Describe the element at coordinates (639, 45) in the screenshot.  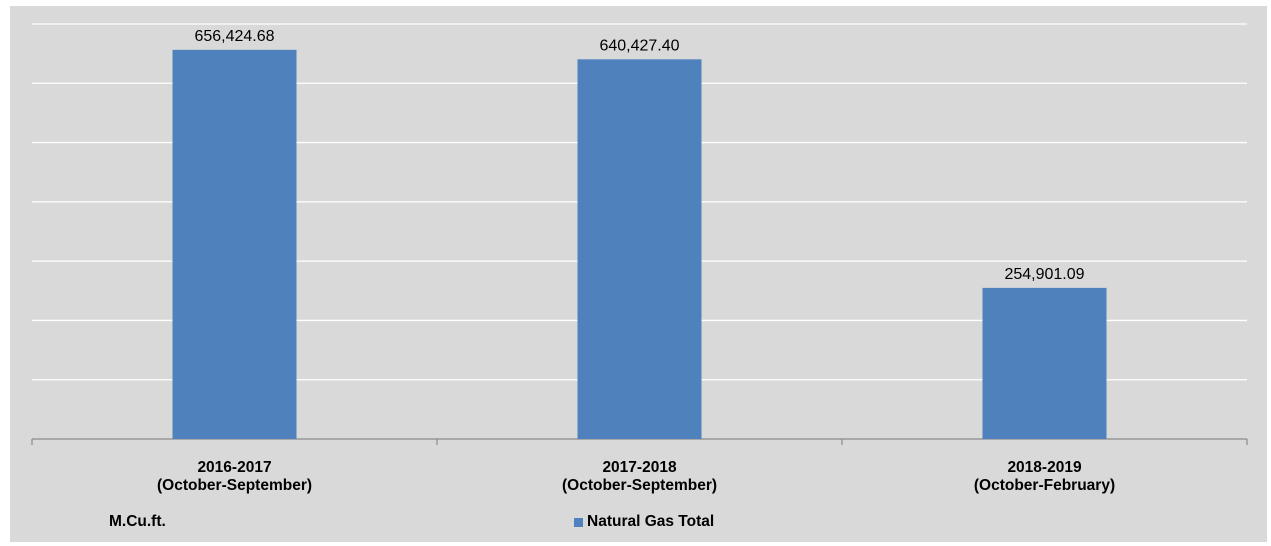
I see `data-label: 640,427.40` at that location.